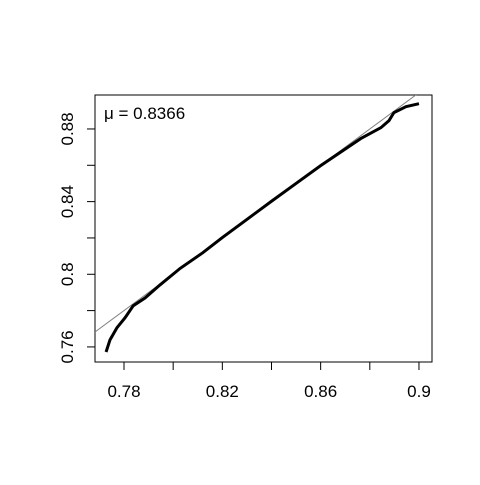 Image resolution: width=480 pixels, height=485 pixels. Describe the element at coordinates (222, 391) in the screenshot. I see `x-tick-label: 0.82` at that location.